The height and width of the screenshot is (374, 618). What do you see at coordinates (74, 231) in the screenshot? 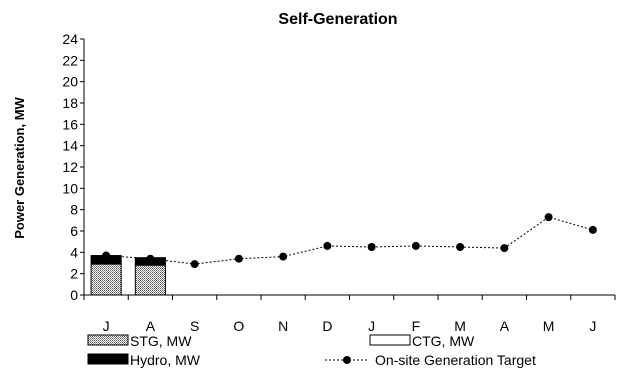
I see `y-tick-label: 6` at bounding box center [74, 231].